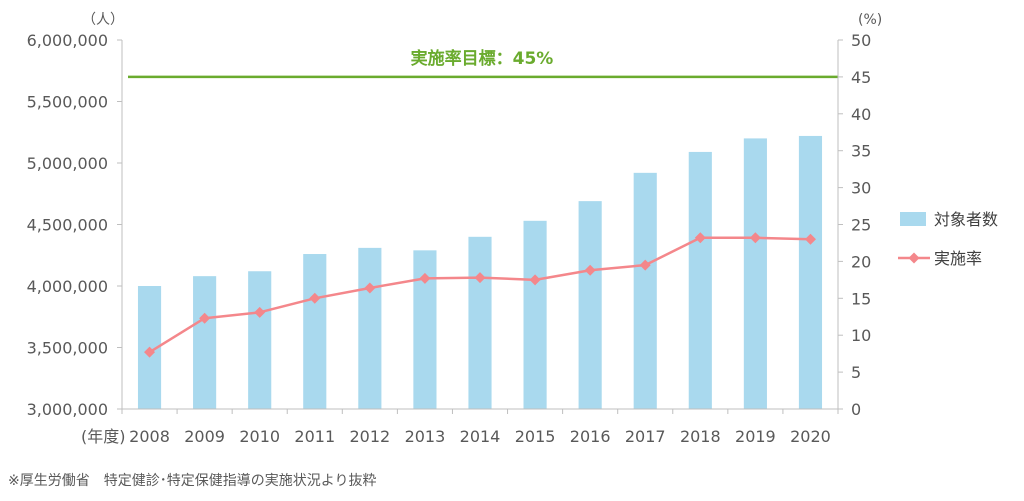 This screenshot has width=1024, height=501. Describe the element at coordinates (149, 436) in the screenshot. I see `x-tick-label: 2008` at that location.